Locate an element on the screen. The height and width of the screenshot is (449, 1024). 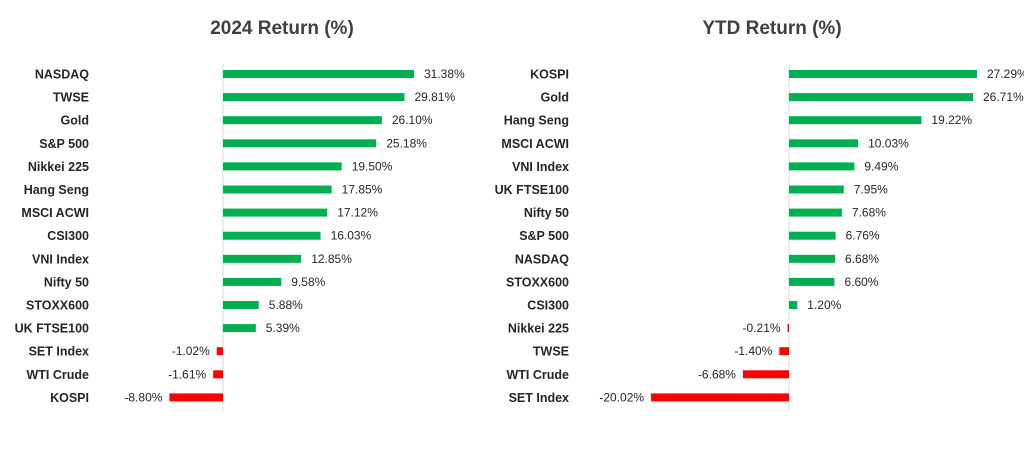
chart-title-2024: 2024 Return (%) is located at coordinates (282, 28).